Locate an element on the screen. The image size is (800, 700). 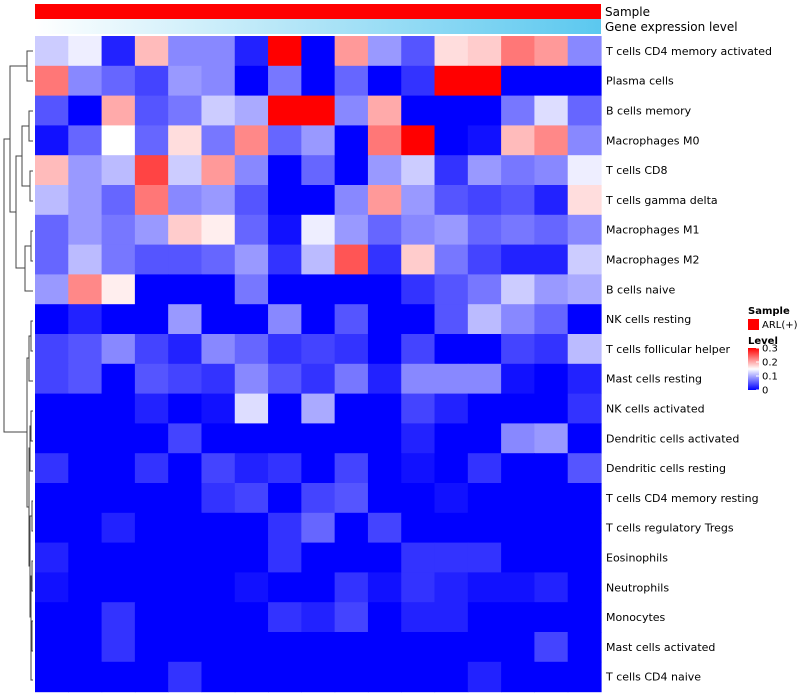
row-label: Dendritic cells resting is located at coordinates (666, 468).